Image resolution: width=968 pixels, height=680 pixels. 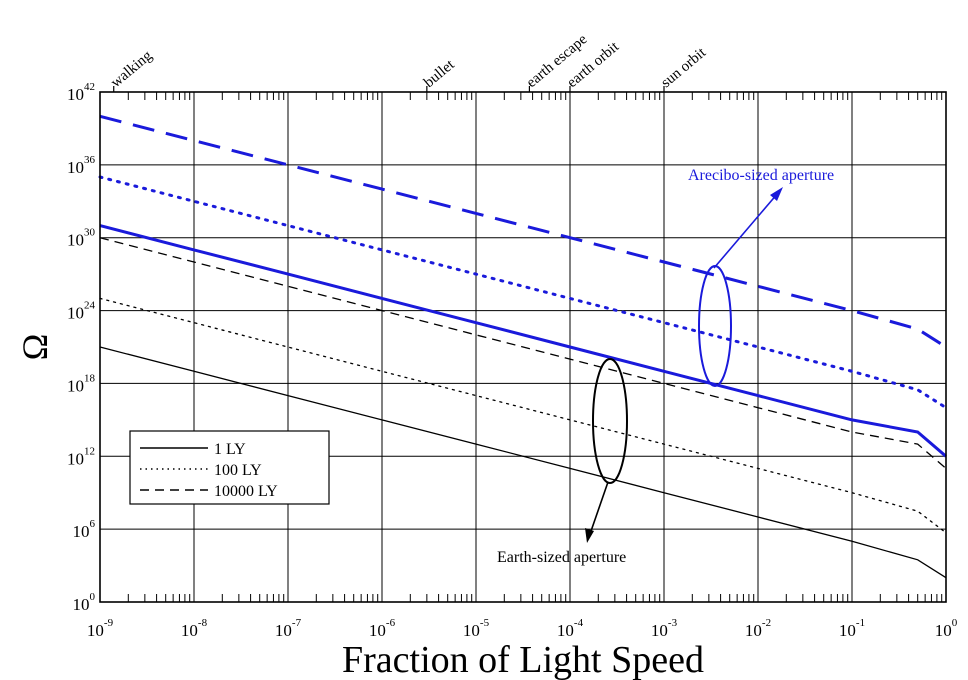 I want to click on y-tick-label: 1042, so click(x=81, y=92).